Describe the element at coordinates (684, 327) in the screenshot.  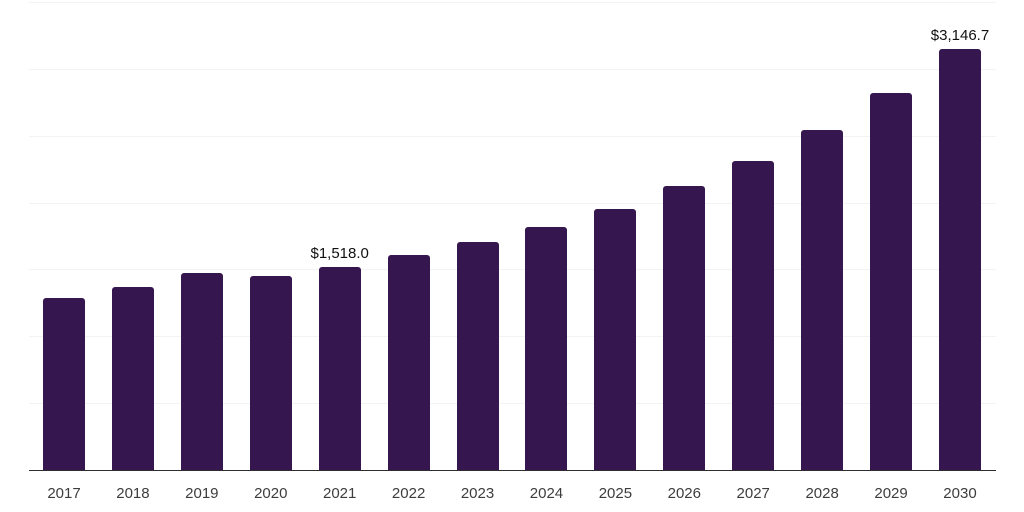
I see `bar-2026` at that location.